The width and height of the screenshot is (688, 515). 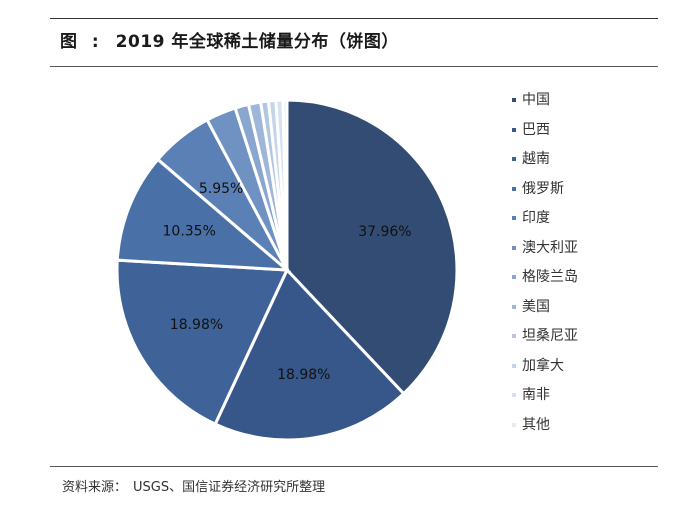 What do you see at coordinates (354, 466) in the screenshot?
I see `footer-rule` at bounding box center [354, 466].